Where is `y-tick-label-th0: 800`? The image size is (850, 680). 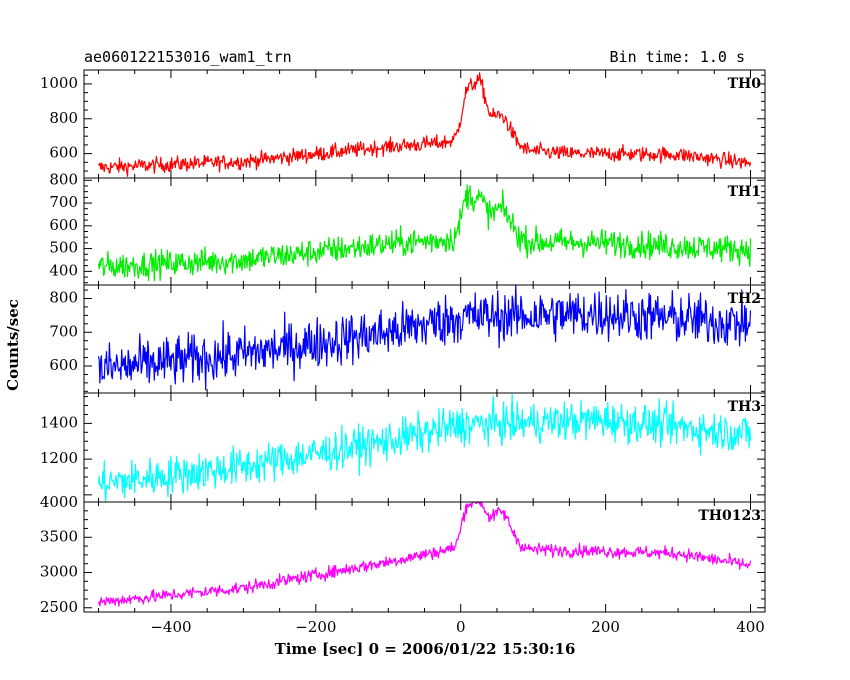
y-tick-label-th0: 800 is located at coordinates (63, 118).